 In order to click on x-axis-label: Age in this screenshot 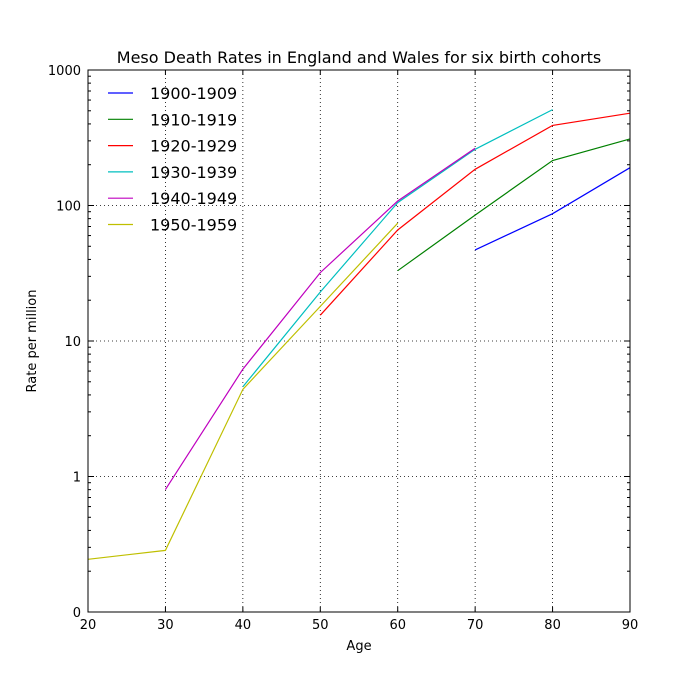, I will do `click(358, 646)`.